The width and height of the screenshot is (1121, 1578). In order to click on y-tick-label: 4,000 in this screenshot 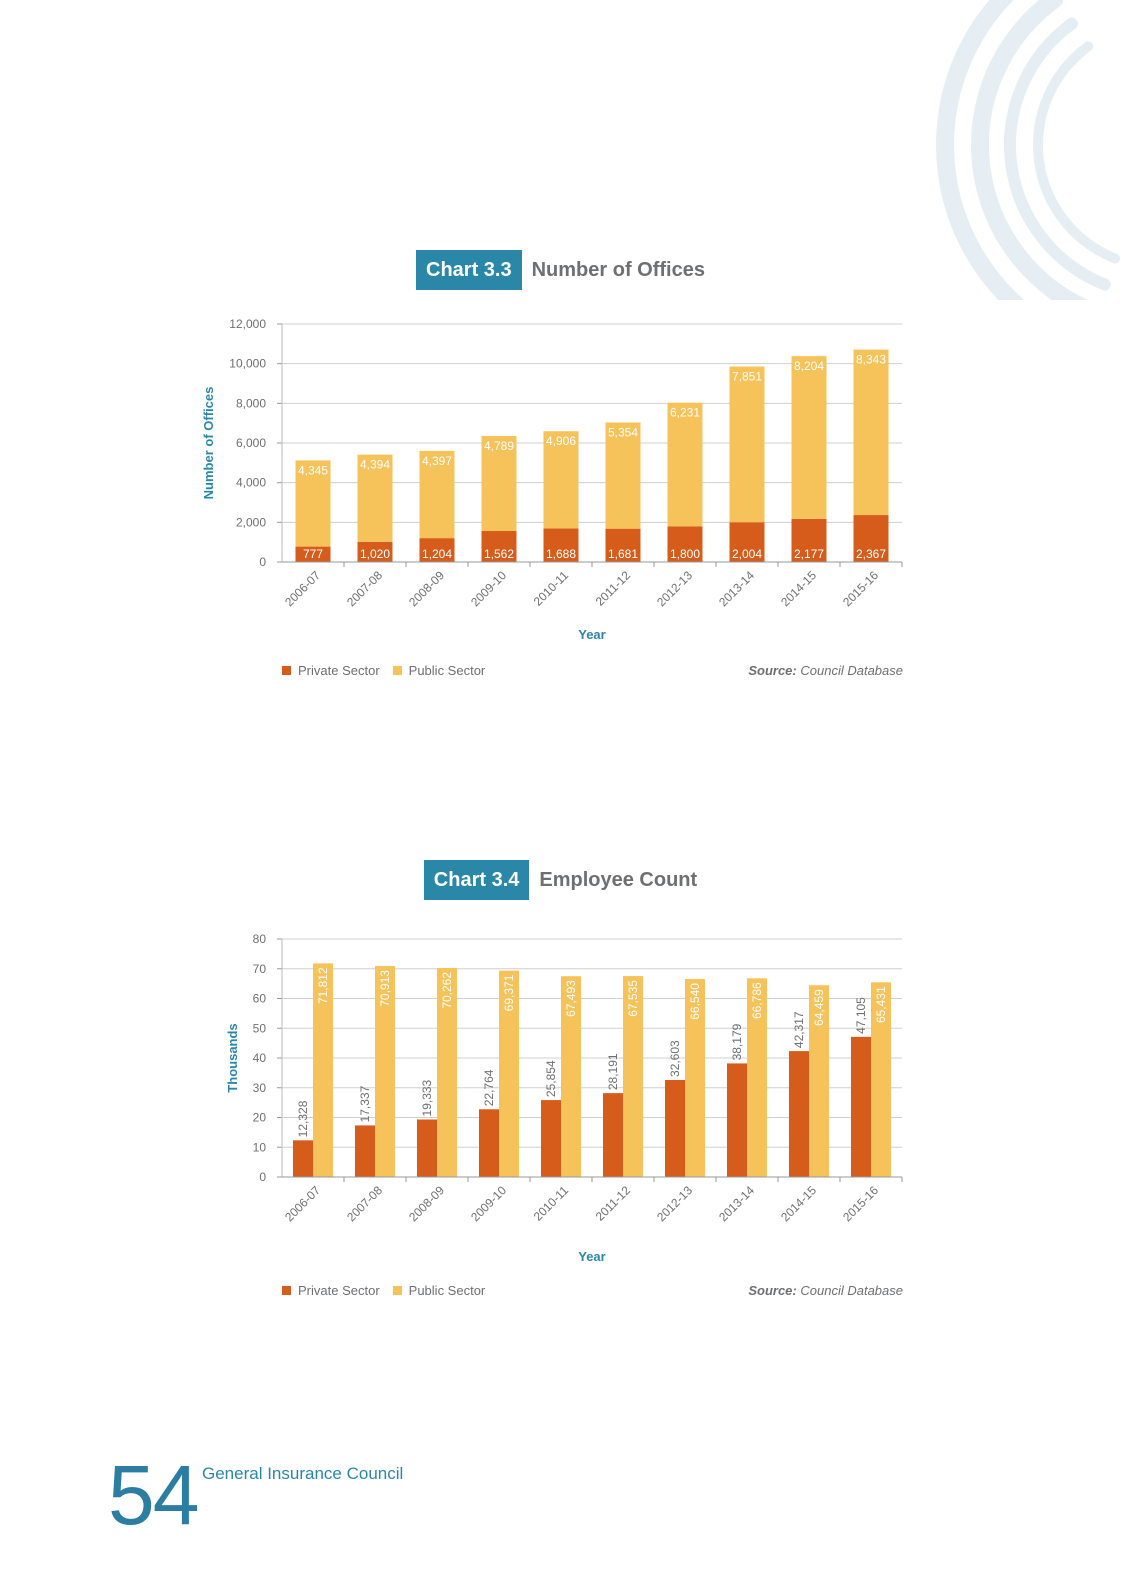, I will do `click(251, 483)`.